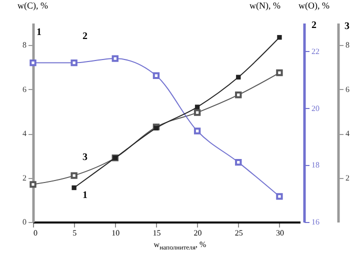 Image resolution: width=362 pixels, height=267 pixels. Describe the element at coordinates (316, 51) in the screenshot. I see `y2-tick-label: 22` at that location.